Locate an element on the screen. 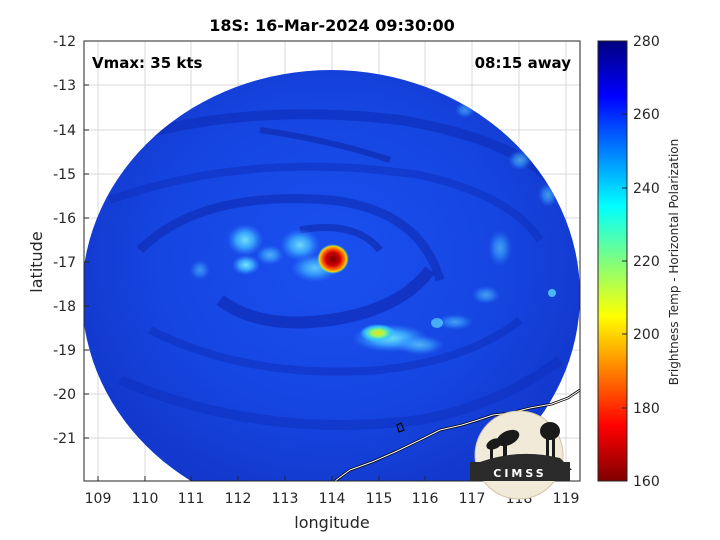 This screenshot has width=720, height=540. time-away-annotation: 08:15 away is located at coordinates (523, 63).